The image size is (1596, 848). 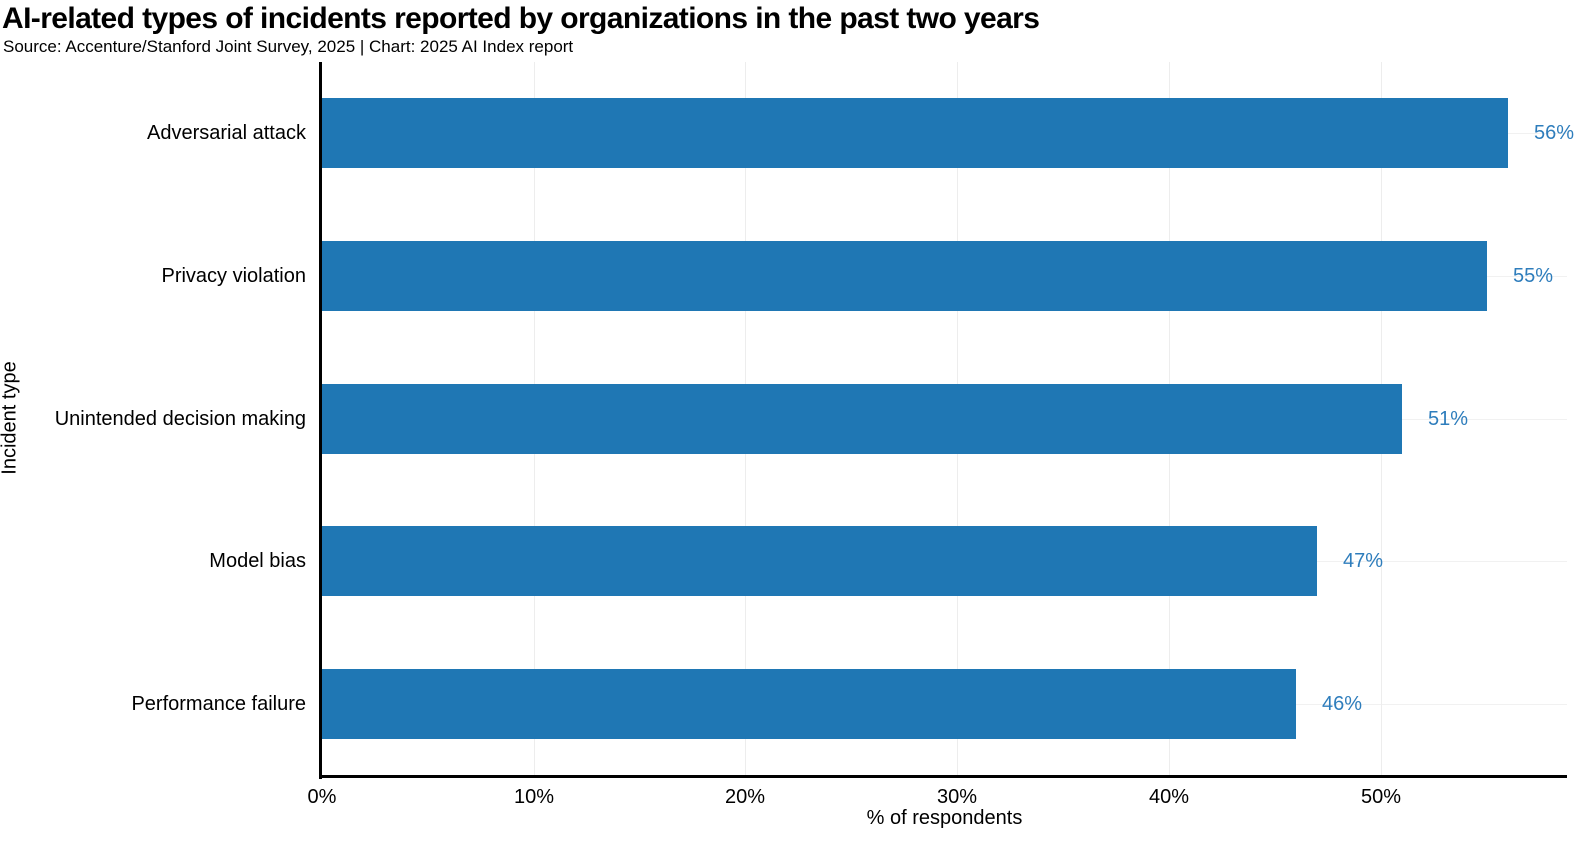 What do you see at coordinates (320, 420) in the screenshot?
I see `y-axis-line` at bounding box center [320, 420].